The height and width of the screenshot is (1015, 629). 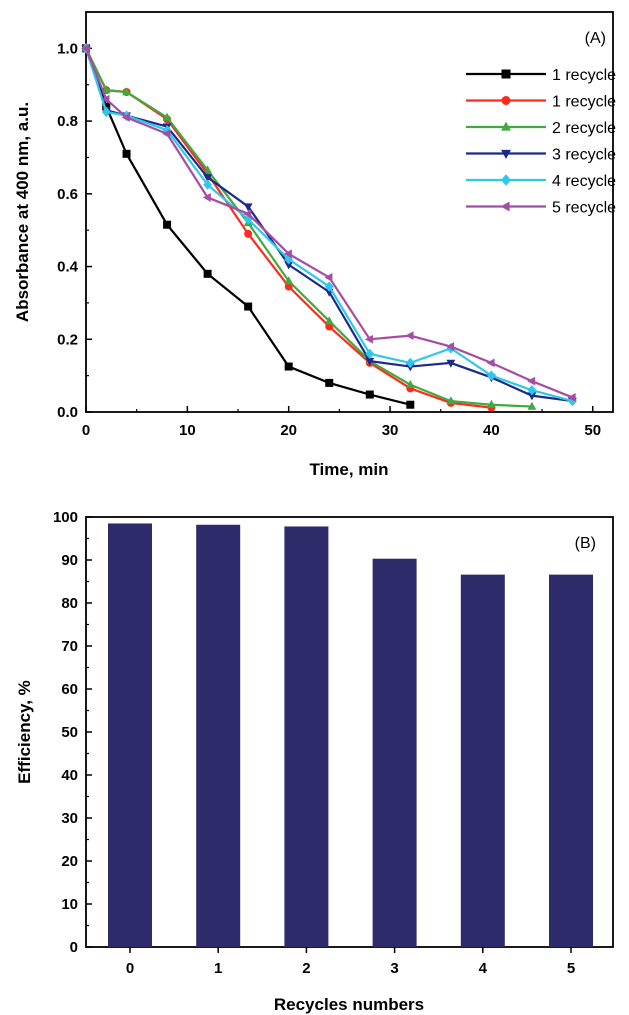 What do you see at coordinates (584, 128) in the screenshot?
I see `legend-label: 2 recycle` at bounding box center [584, 128].